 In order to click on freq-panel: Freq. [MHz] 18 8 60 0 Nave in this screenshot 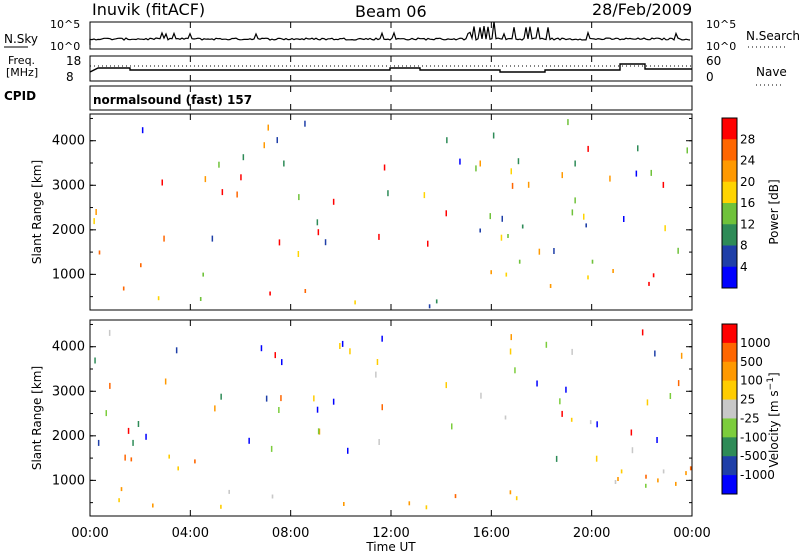, I will do `click(396, 70)`.